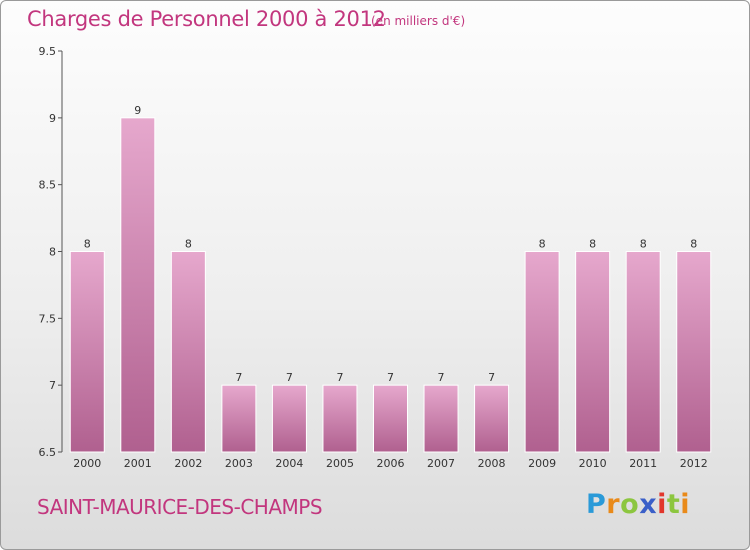  Describe the element at coordinates (643, 463) in the screenshot. I see `x-tick-label: 2011` at that location.